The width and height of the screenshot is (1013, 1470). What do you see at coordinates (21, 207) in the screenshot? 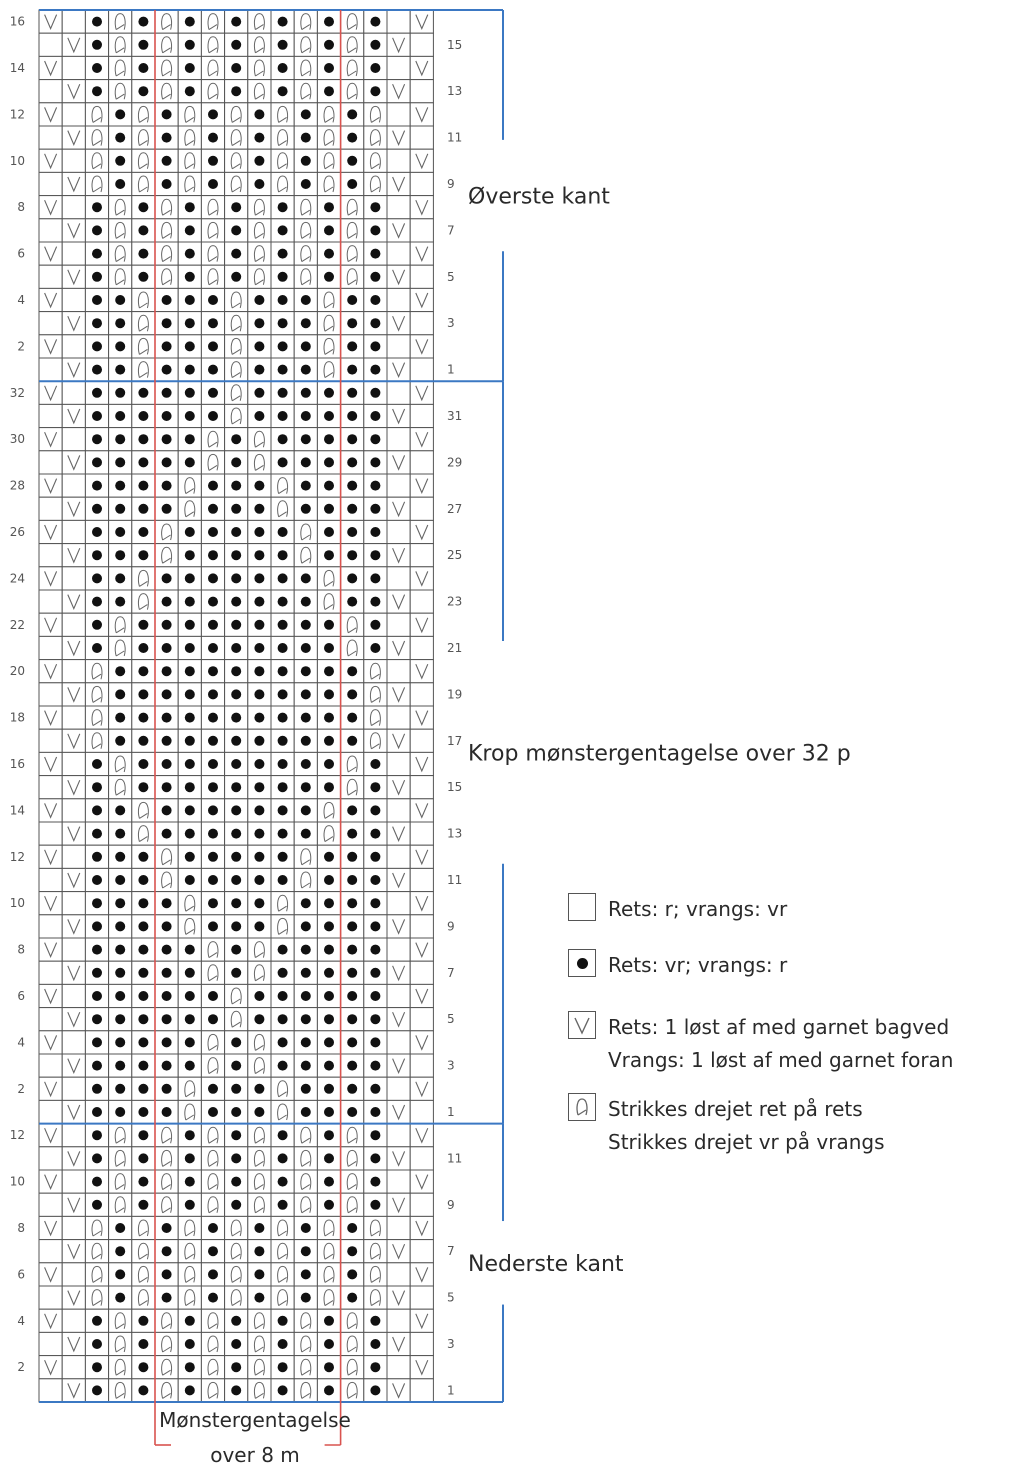
I see `row-number: 8` at bounding box center [21, 207].